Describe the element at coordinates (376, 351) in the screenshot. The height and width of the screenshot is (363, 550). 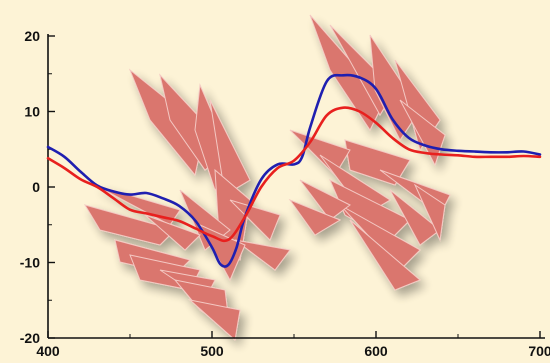
I see `x-tick-label: 600` at that location.